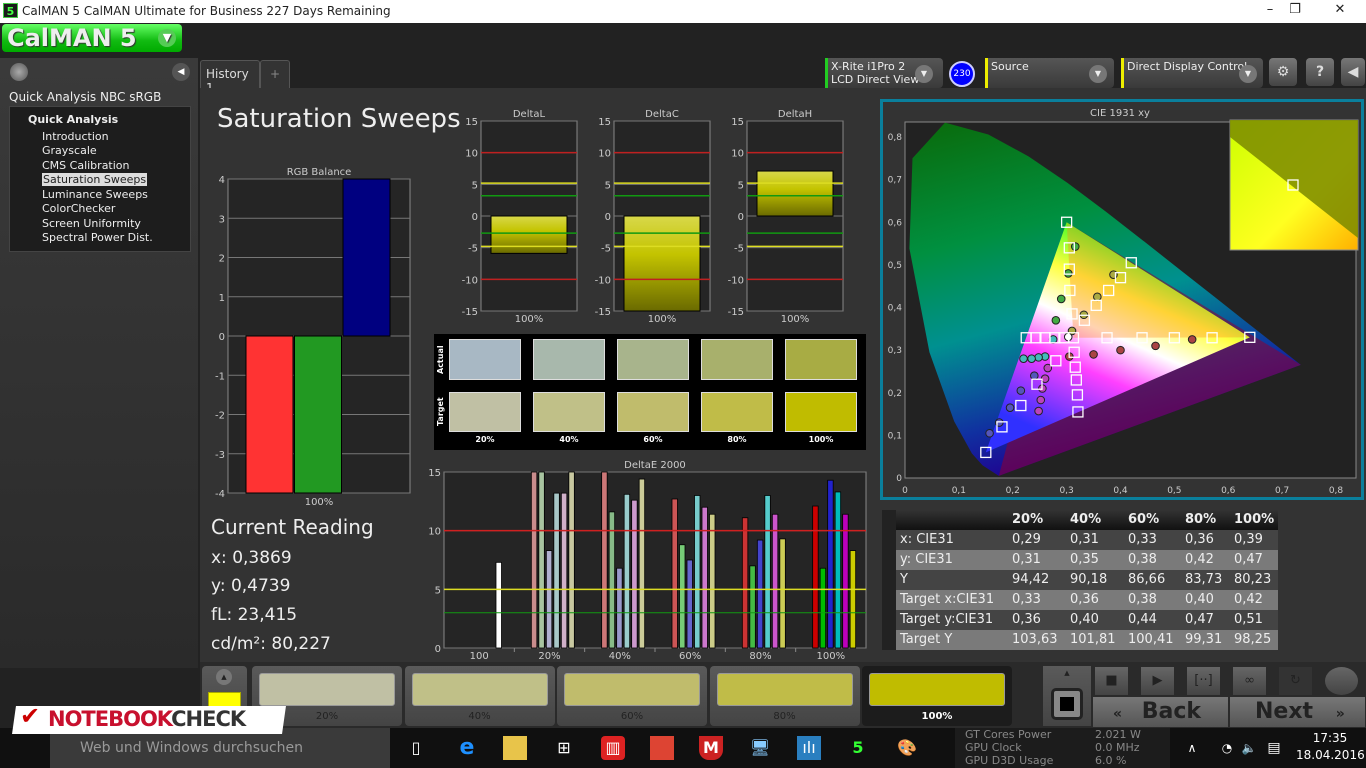 The image size is (1366, 768). I want to click on swatch-label: 100%, so click(821, 439).